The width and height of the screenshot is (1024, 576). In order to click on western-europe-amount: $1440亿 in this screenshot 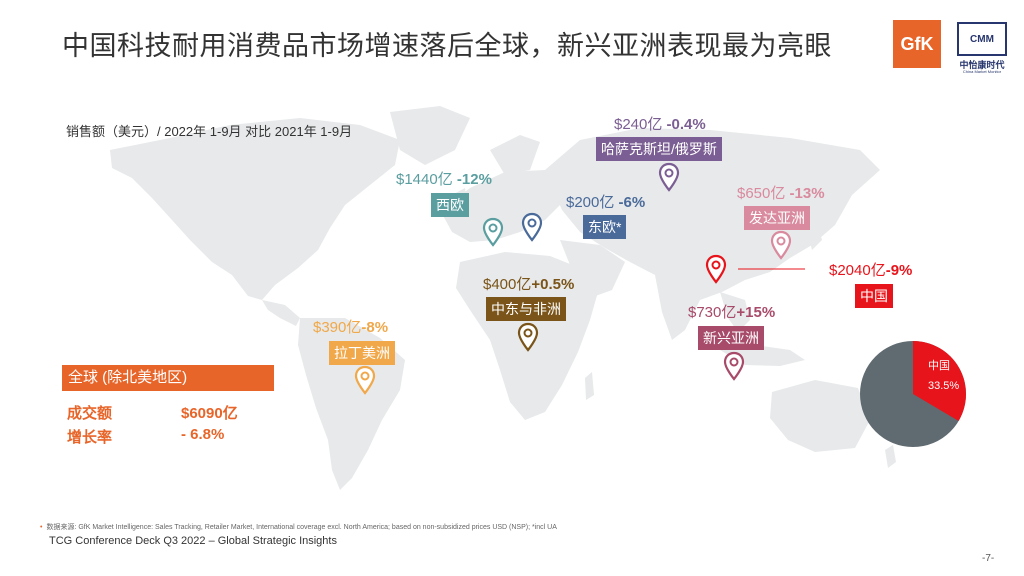, I will do `click(424, 179)`.